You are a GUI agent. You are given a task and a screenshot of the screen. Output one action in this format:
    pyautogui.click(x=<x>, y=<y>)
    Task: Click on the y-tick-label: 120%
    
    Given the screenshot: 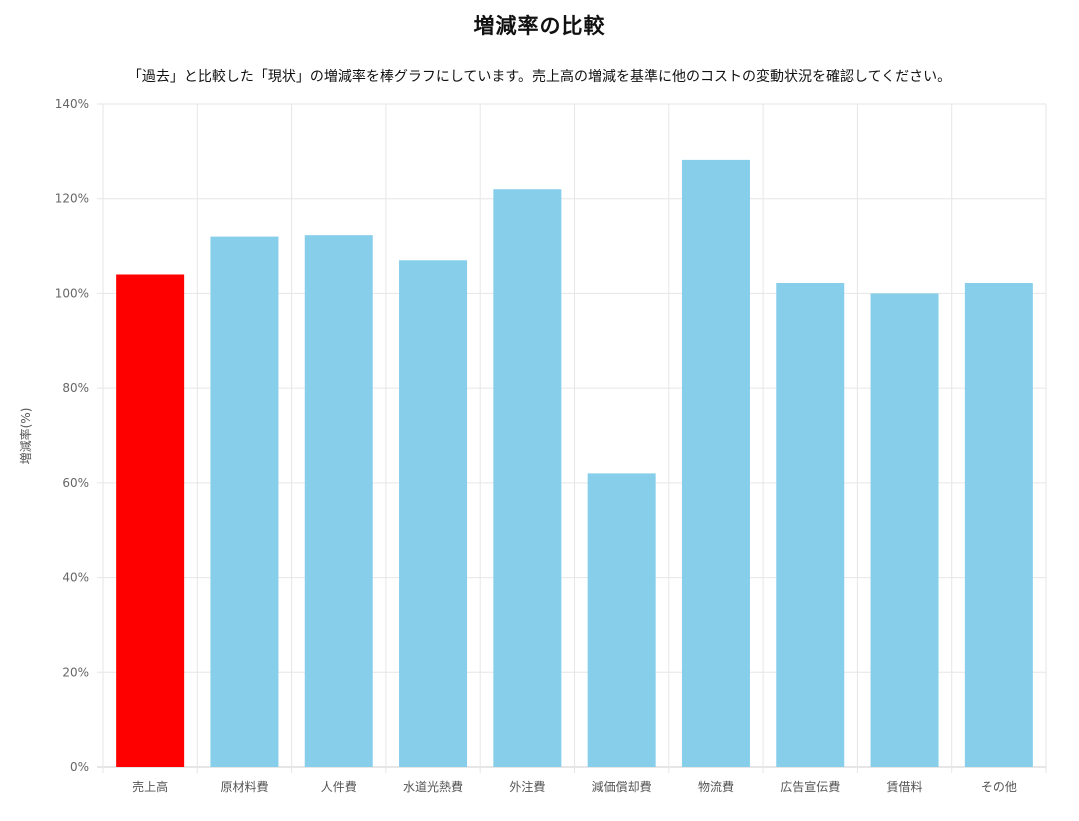 What is the action you would take?
    pyautogui.click(x=72, y=199)
    